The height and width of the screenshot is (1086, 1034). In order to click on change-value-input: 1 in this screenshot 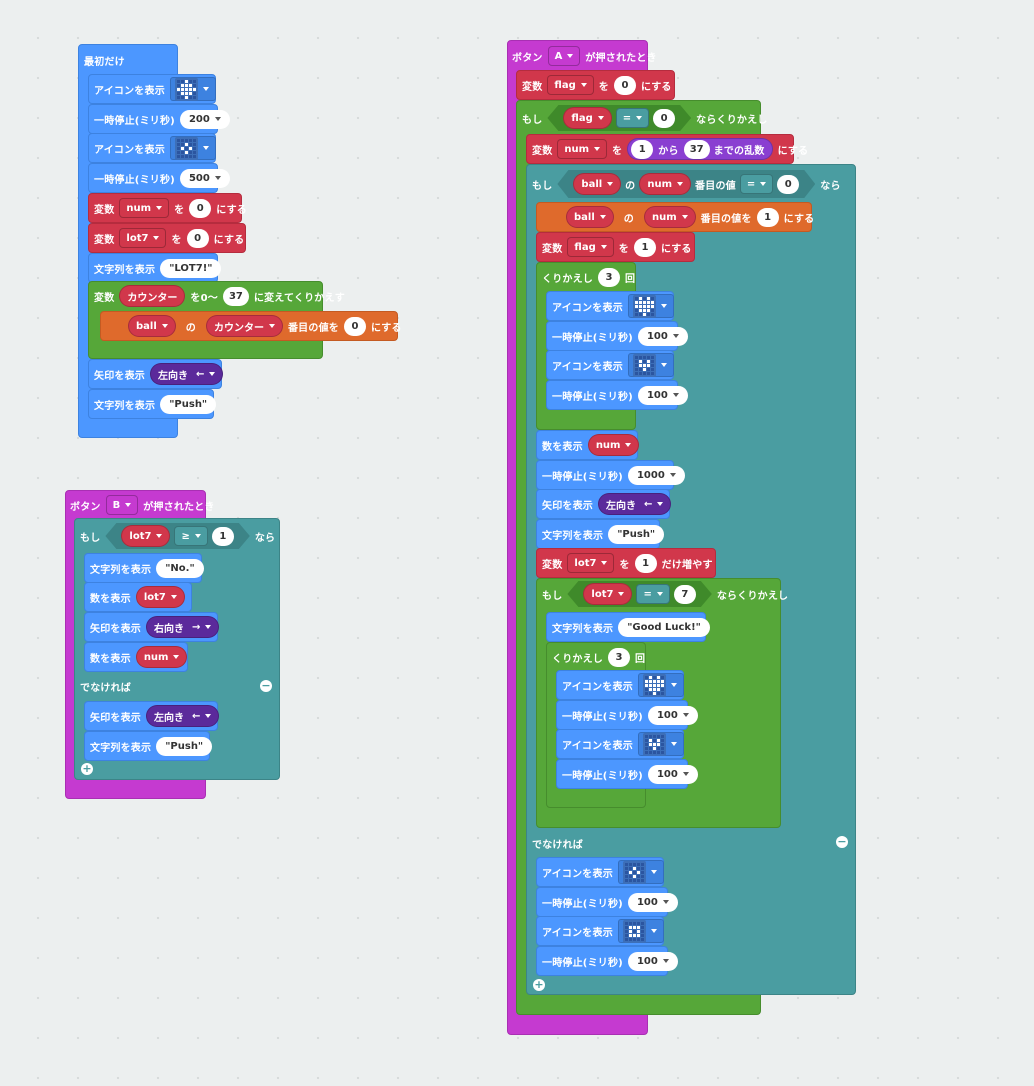, I will do `click(645, 563)`.